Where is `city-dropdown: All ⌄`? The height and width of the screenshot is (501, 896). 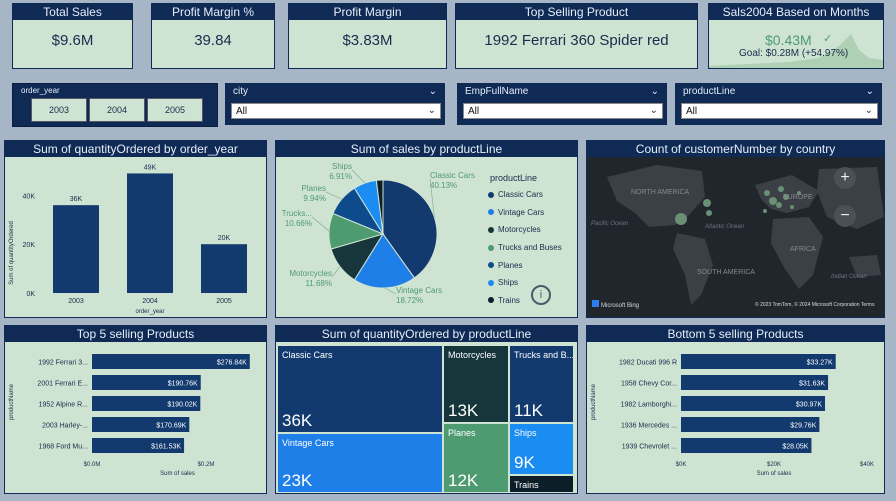
city-dropdown: All ⌄ is located at coordinates (336, 111).